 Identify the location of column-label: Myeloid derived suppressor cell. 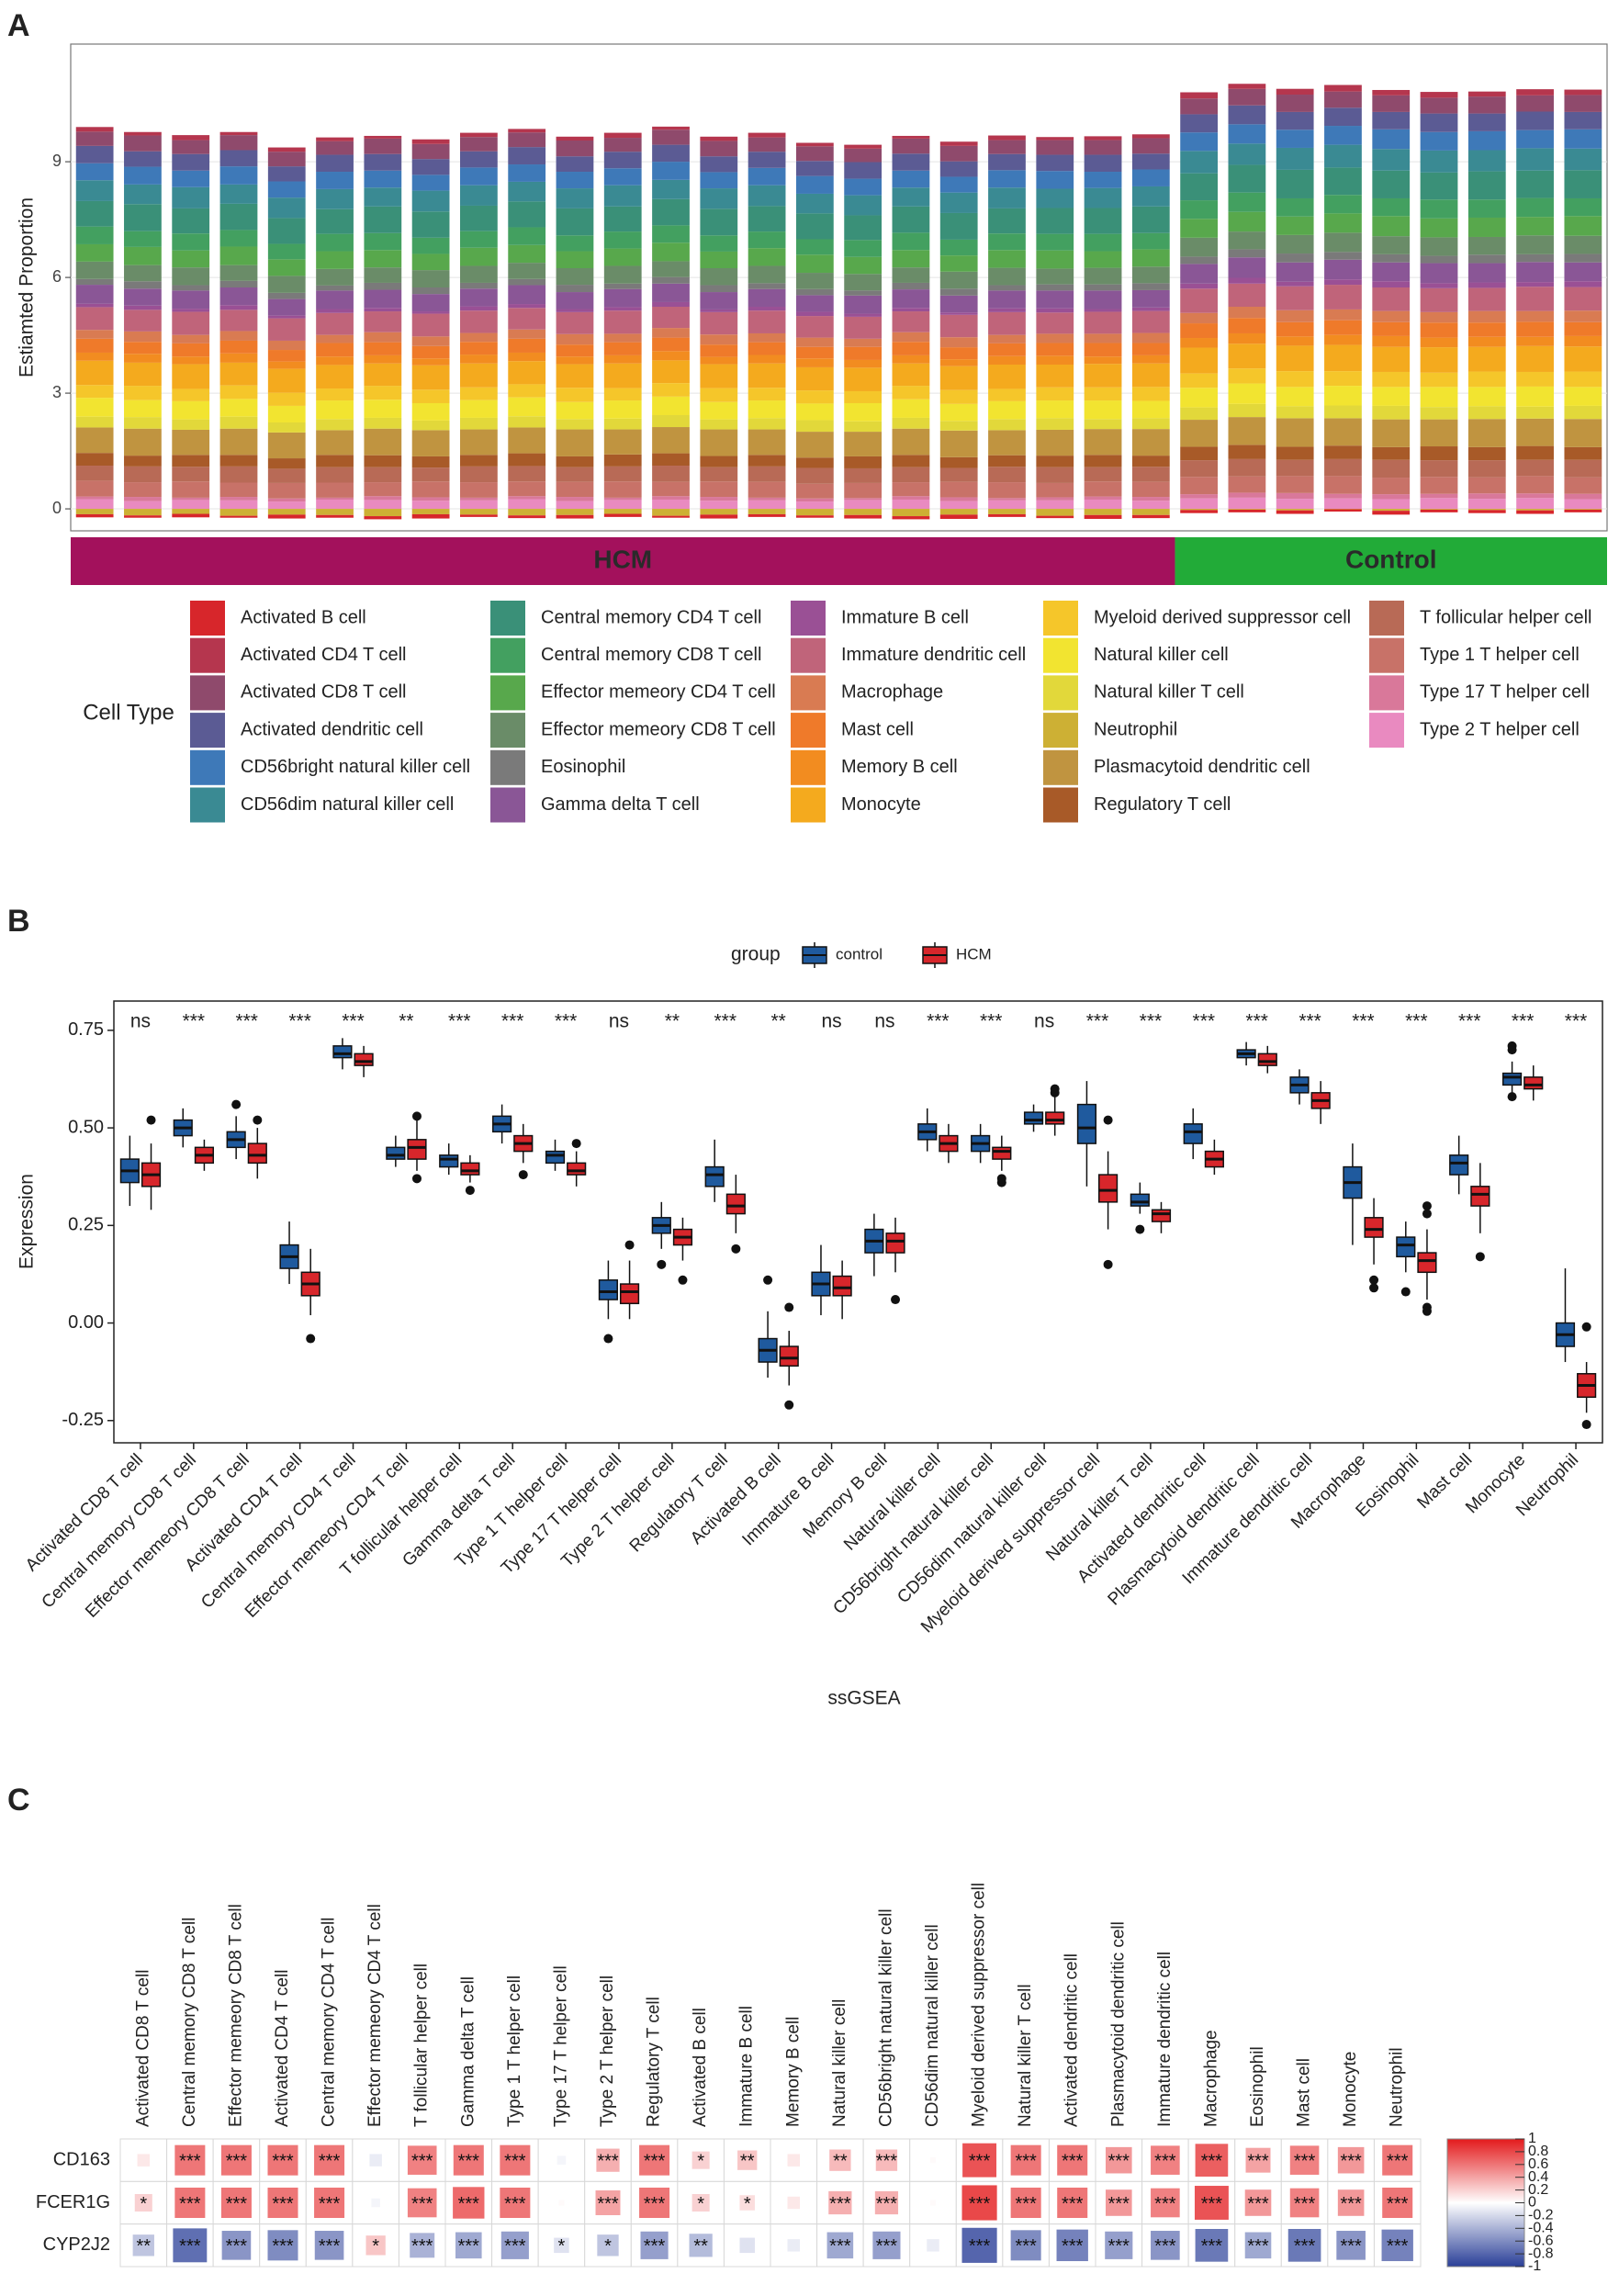
(979, 2005).